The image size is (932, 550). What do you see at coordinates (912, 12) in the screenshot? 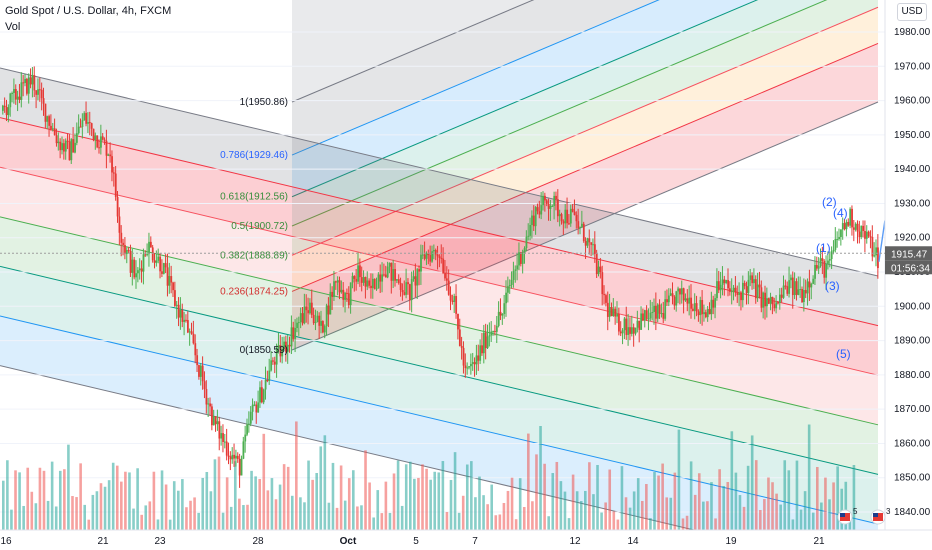
I see `currency-button: USD` at bounding box center [912, 12].